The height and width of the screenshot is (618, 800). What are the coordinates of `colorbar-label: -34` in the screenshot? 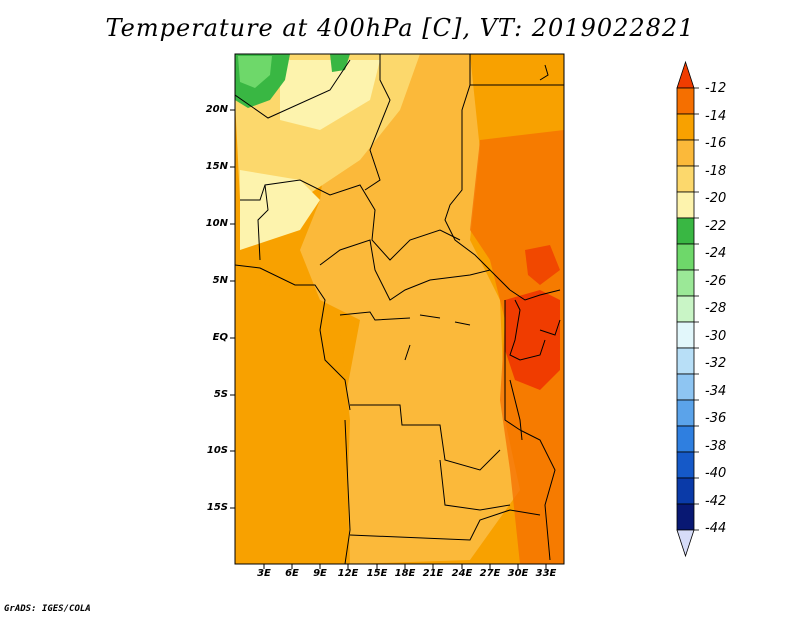 It's located at (716, 391).